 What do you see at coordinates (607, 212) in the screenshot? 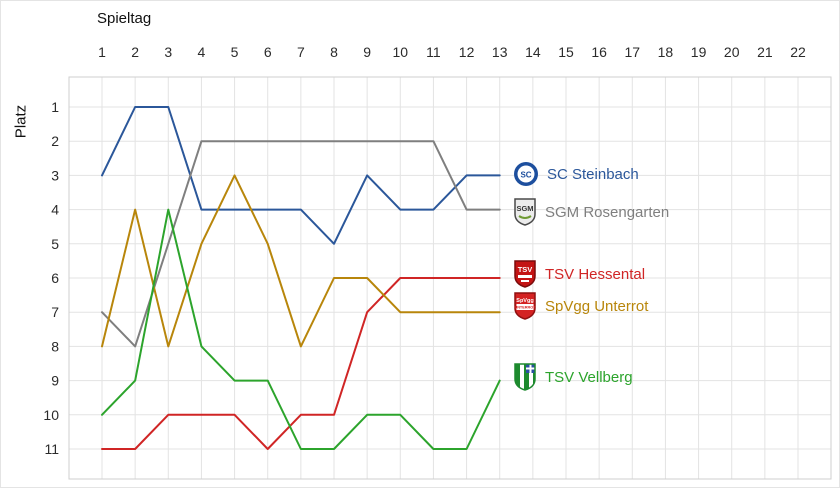
I see `legend-label: SGM Rosengarten` at bounding box center [607, 212].